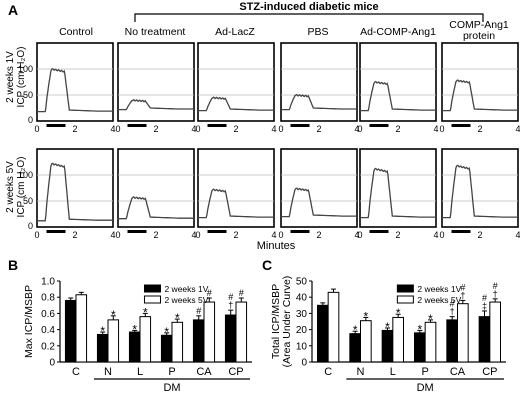 This screenshot has height=409, width=520. Describe the element at coordinates (171, 372) in the screenshot. I see `x-tick-label-P: P` at that location.